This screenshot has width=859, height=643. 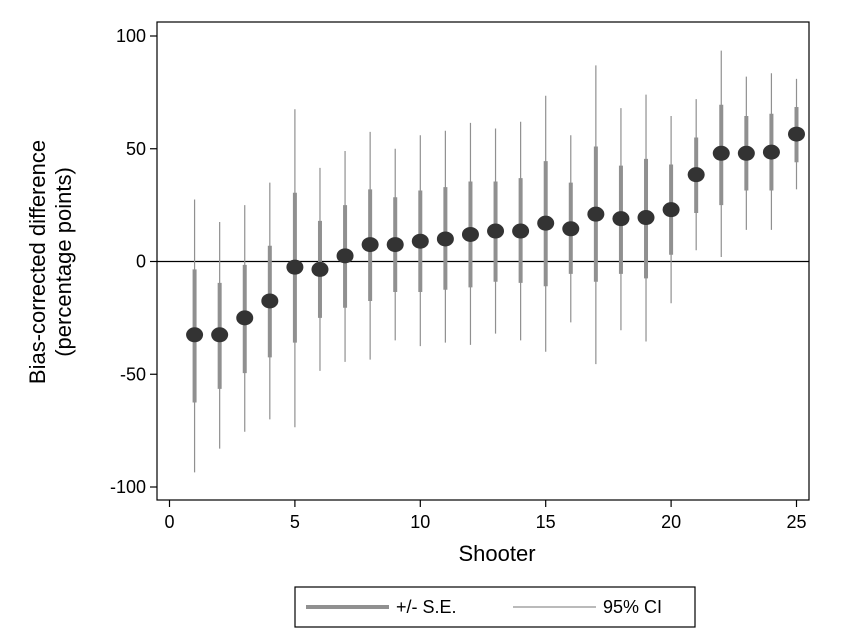 What do you see at coordinates (133, 374) in the screenshot?
I see `y-tick-label: -50` at bounding box center [133, 374].